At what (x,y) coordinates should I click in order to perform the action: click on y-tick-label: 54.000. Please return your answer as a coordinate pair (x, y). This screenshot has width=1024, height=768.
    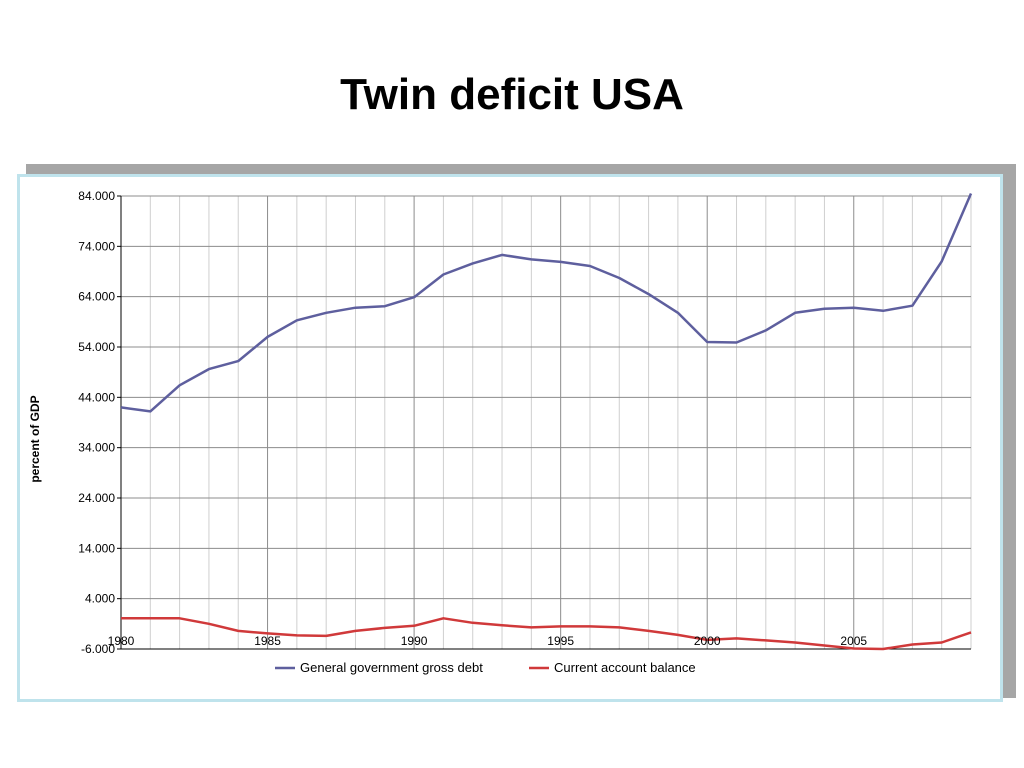
    Looking at the image, I should click on (96, 347).